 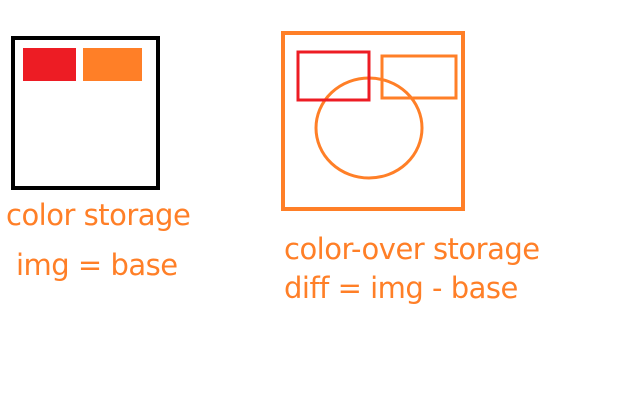 What do you see at coordinates (333, 76) in the screenshot?
I see `red-outline-box` at bounding box center [333, 76].